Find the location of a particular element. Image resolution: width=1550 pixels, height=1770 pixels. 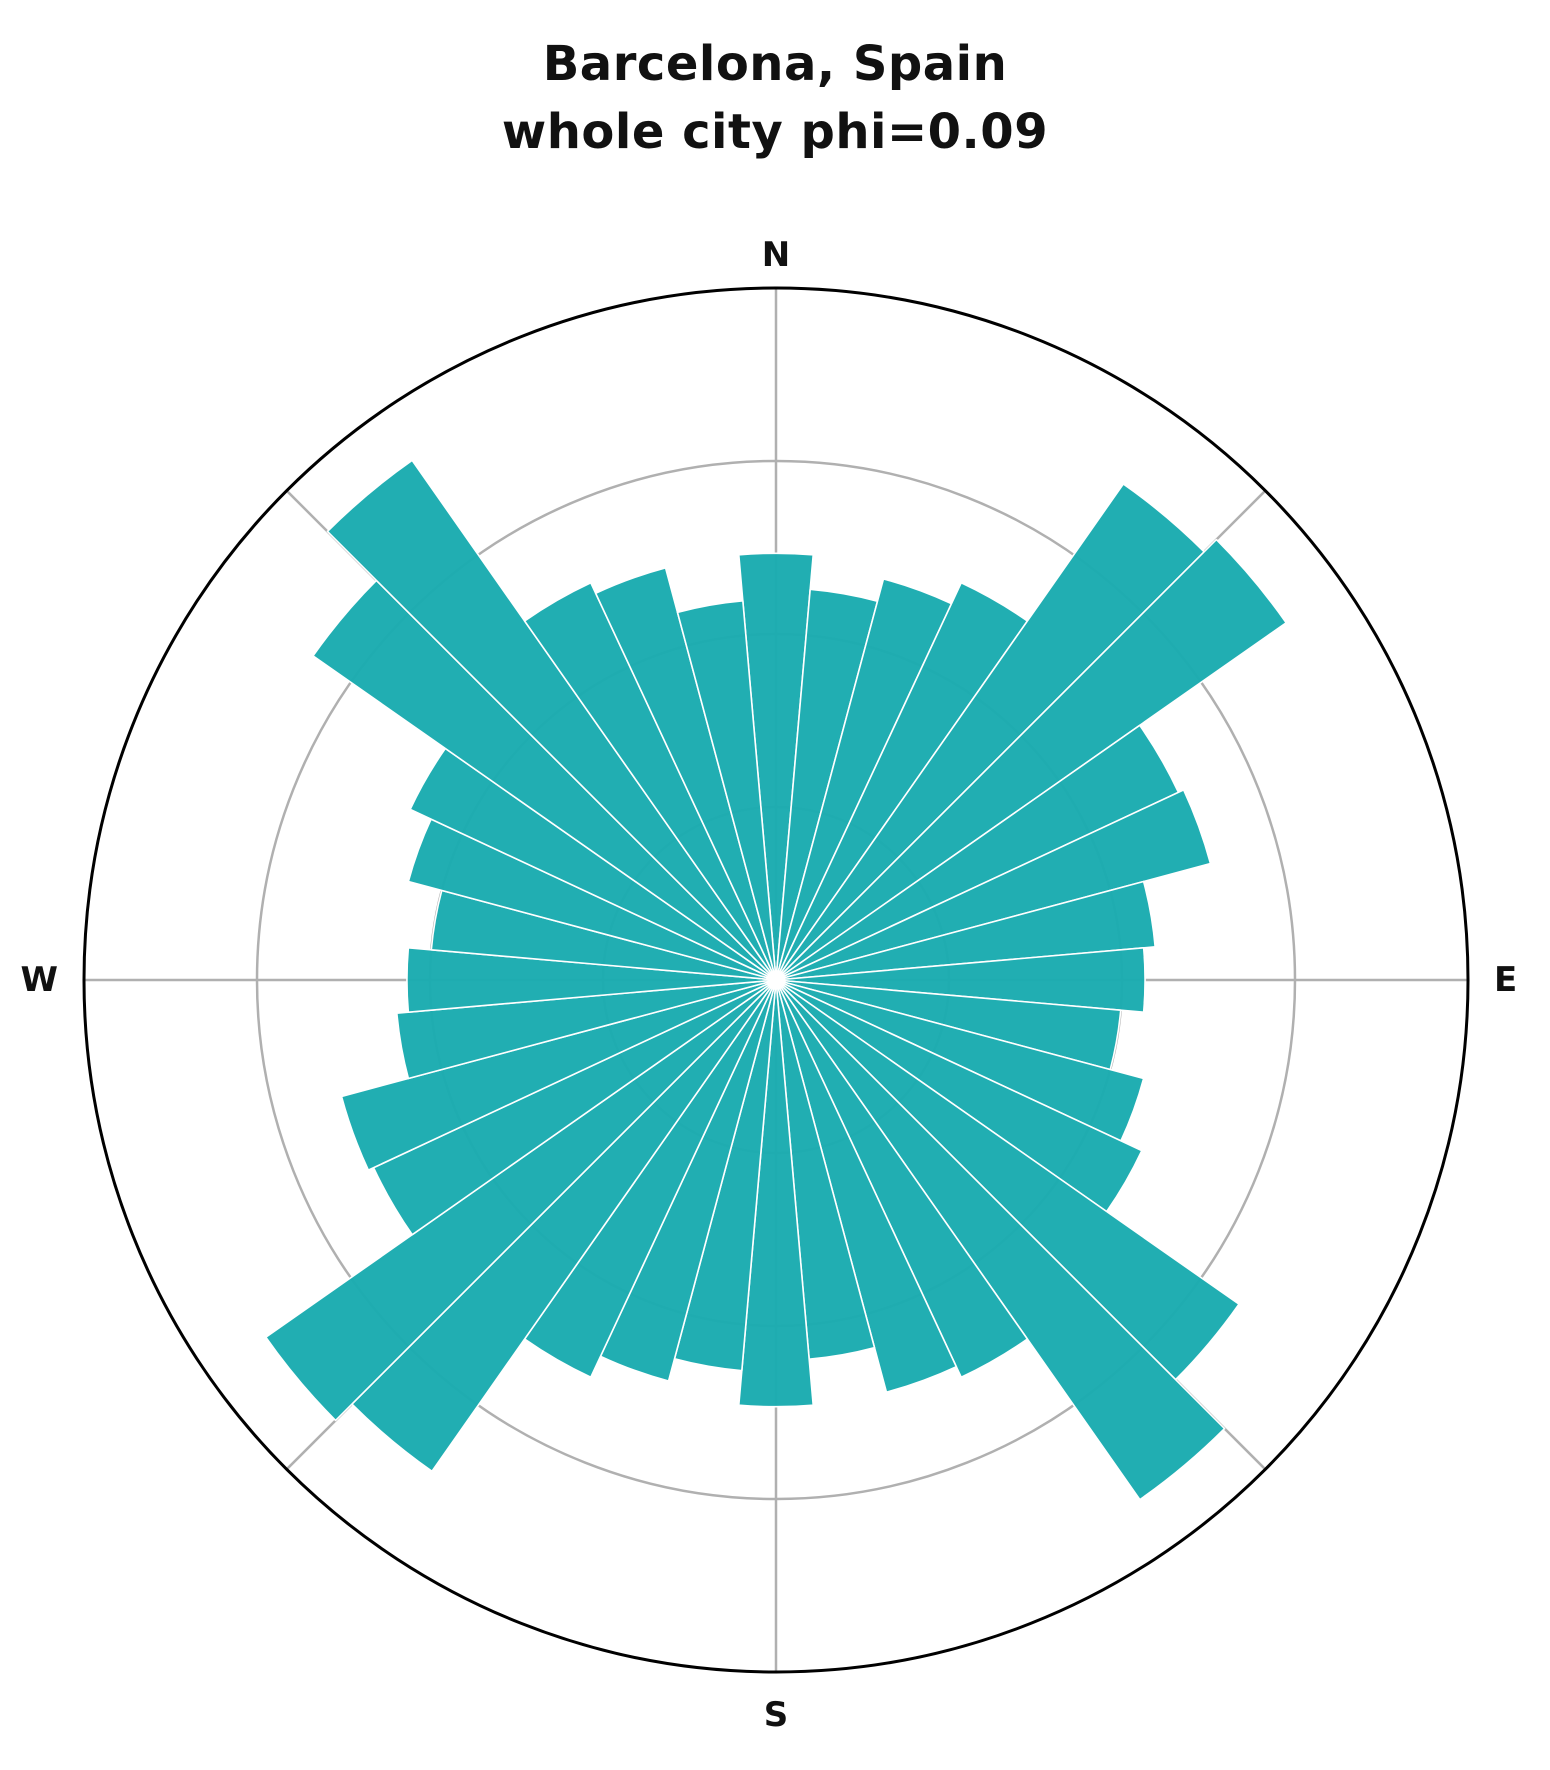

bar-50deg is located at coordinates (1031, 759).